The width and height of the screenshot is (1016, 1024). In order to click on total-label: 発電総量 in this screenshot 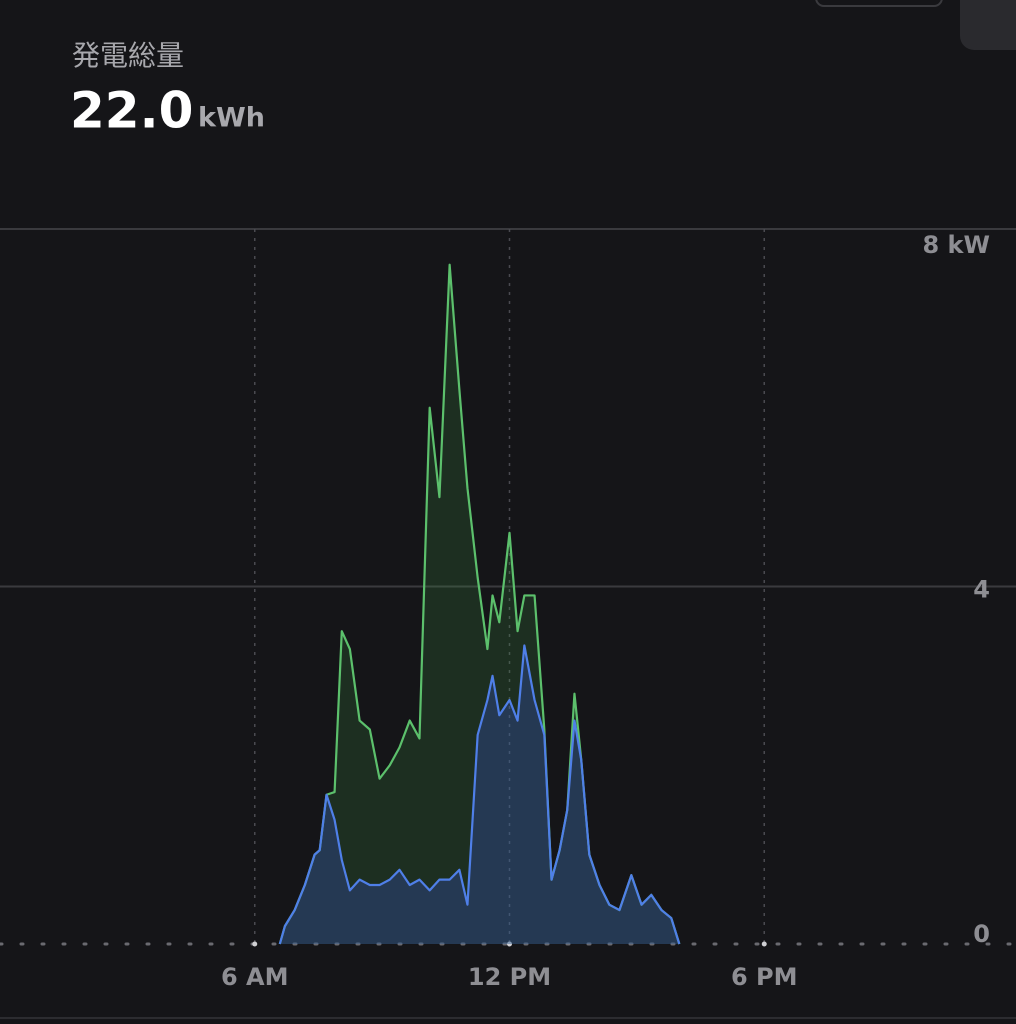, I will do `click(128, 55)`.